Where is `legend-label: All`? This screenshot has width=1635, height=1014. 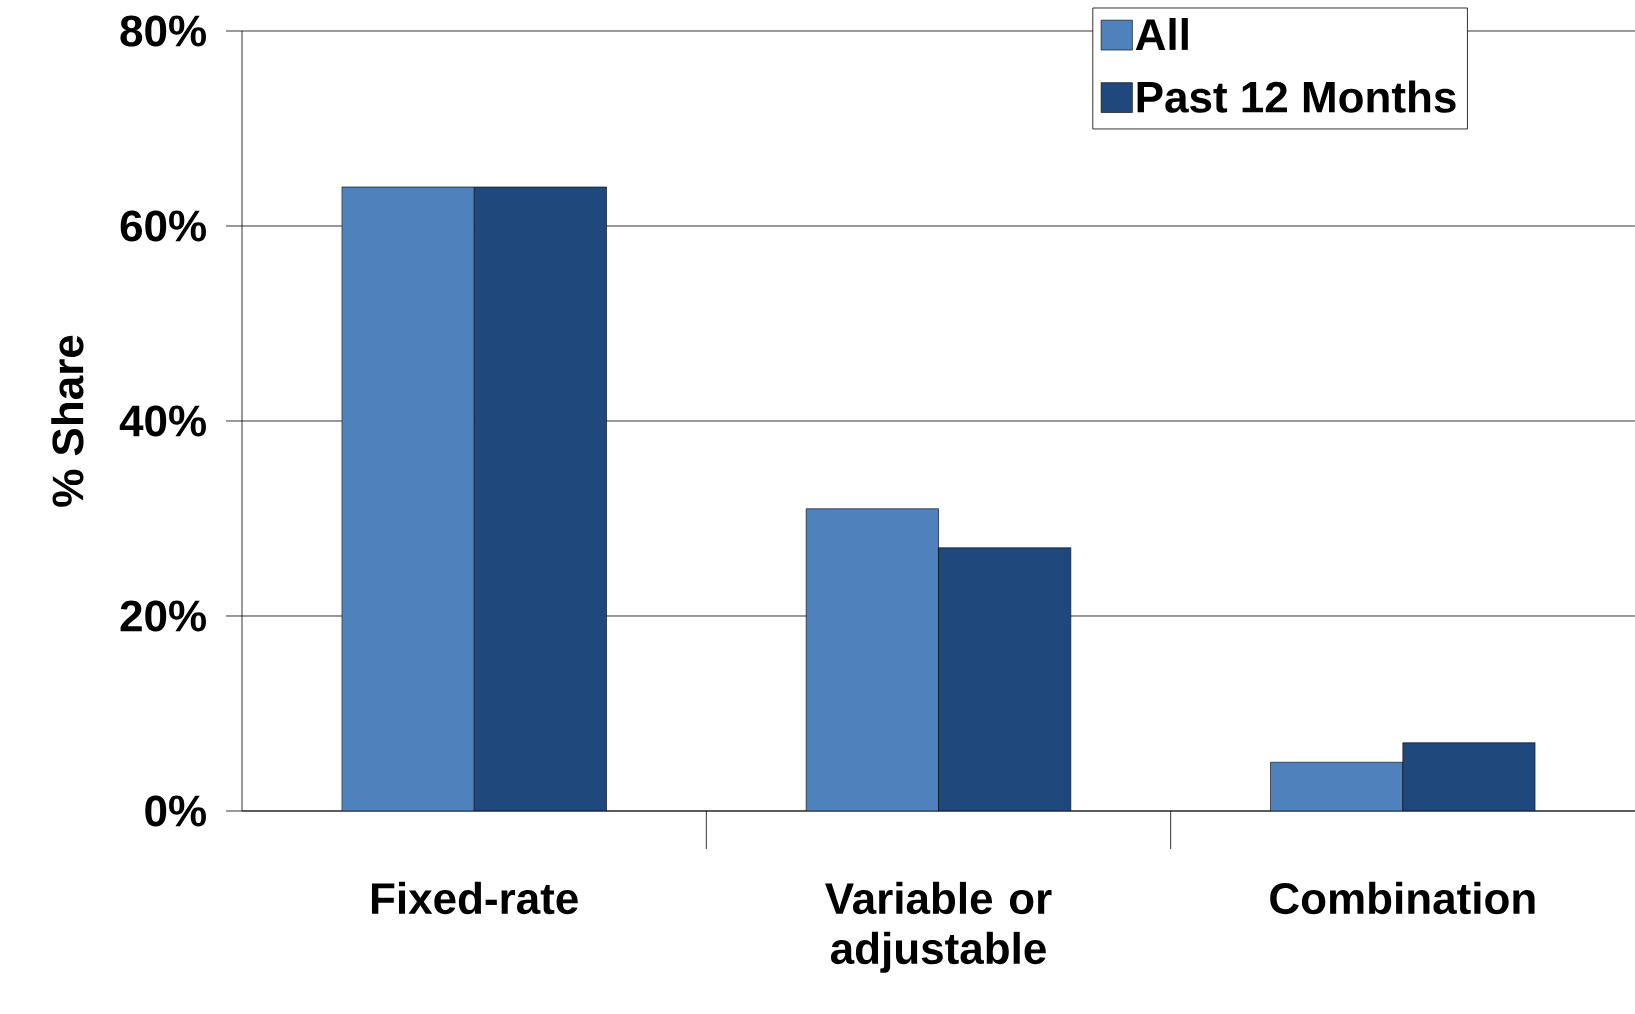
legend-label: All is located at coordinates (1161, 33).